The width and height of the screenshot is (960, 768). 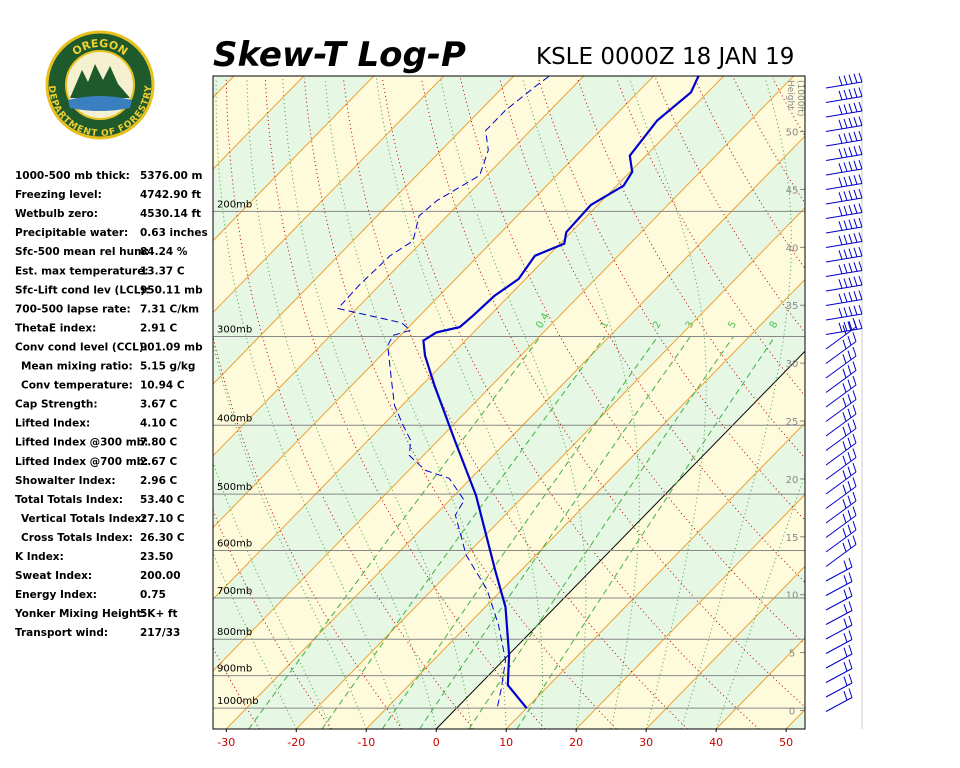 What do you see at coordinates (69, 500) in the screenshot?
I see `index-label: Total Totals Index:` at bounding box center [69, 500].